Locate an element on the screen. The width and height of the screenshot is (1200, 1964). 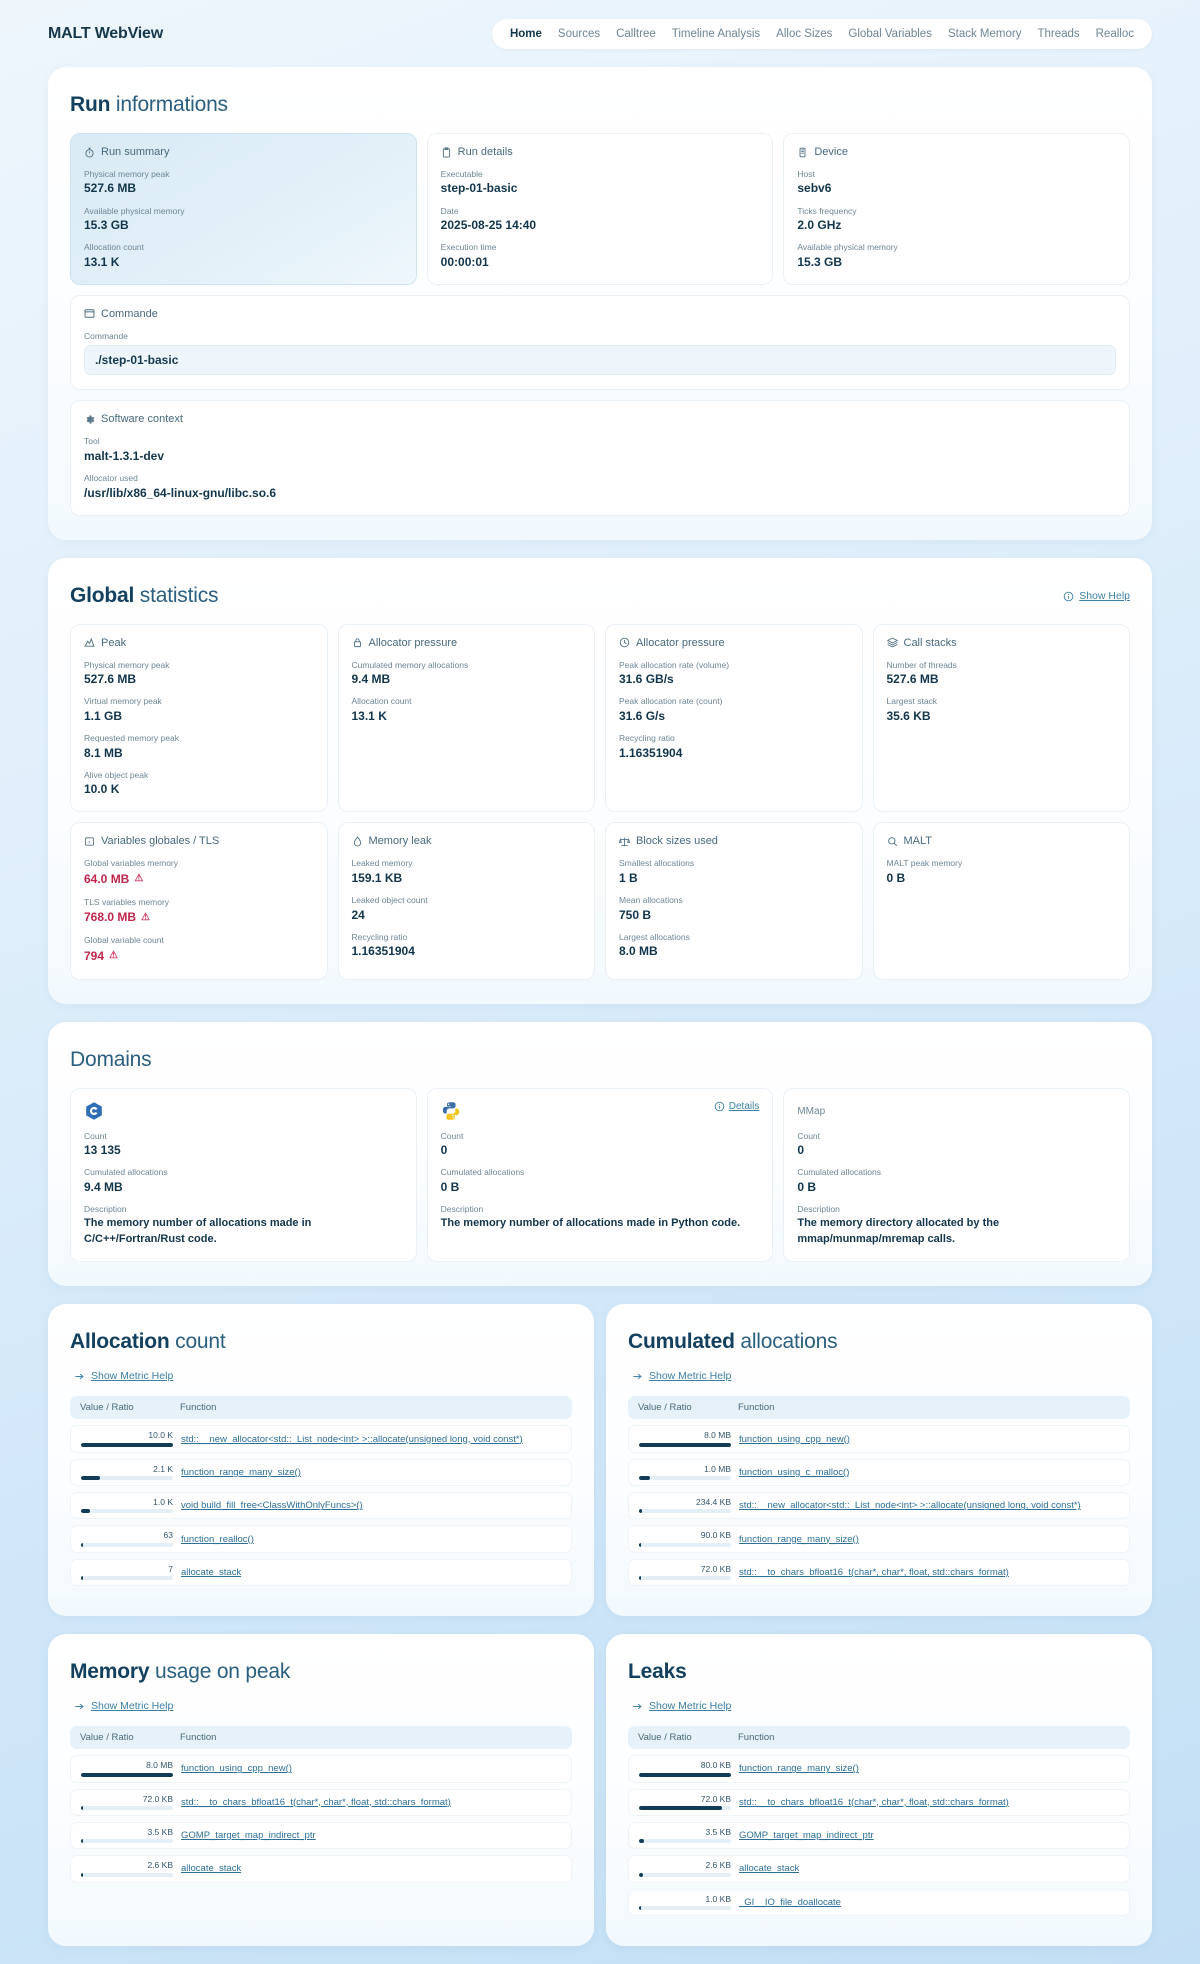
stat-label: Available physical memory is located at coordinates (134, 210).